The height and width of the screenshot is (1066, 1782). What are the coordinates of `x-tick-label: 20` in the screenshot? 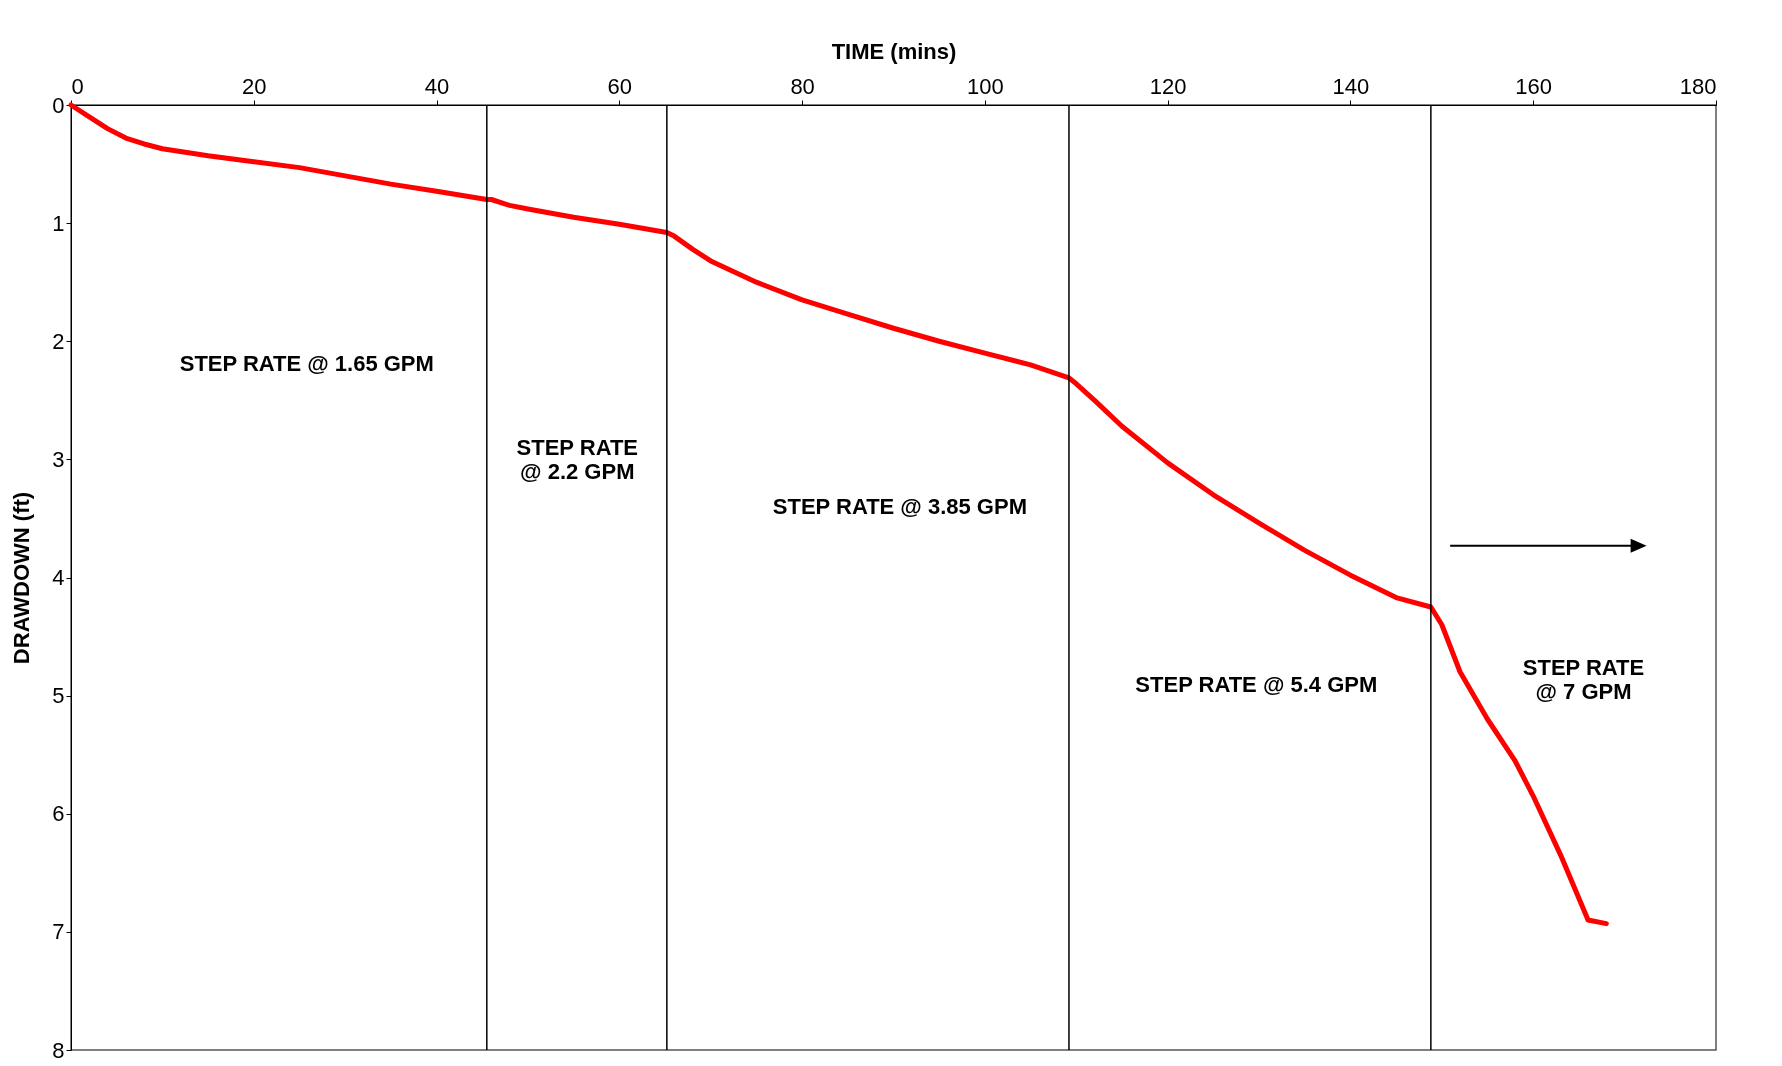 It's located at (254, 86).